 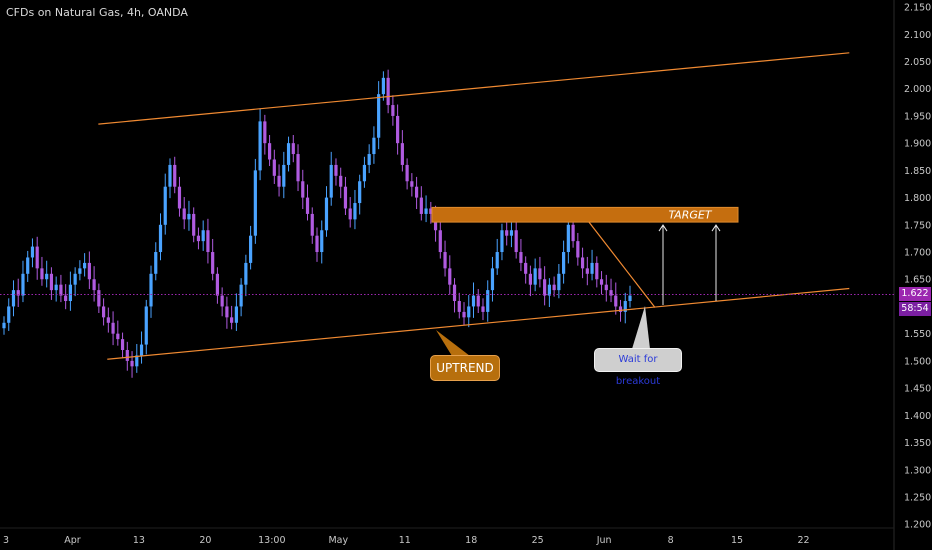 I want to click on x-tick-label: 13, so click(x=139, y=540).